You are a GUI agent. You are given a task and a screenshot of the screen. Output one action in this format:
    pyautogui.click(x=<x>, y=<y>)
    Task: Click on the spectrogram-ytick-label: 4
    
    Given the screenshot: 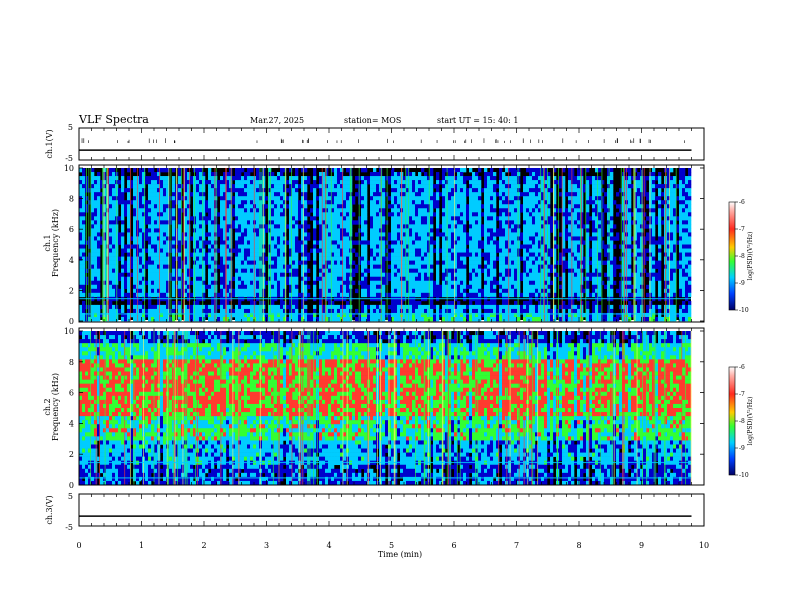 What is the action you would take?
    pyautogui.click(x=71, y=260)
    